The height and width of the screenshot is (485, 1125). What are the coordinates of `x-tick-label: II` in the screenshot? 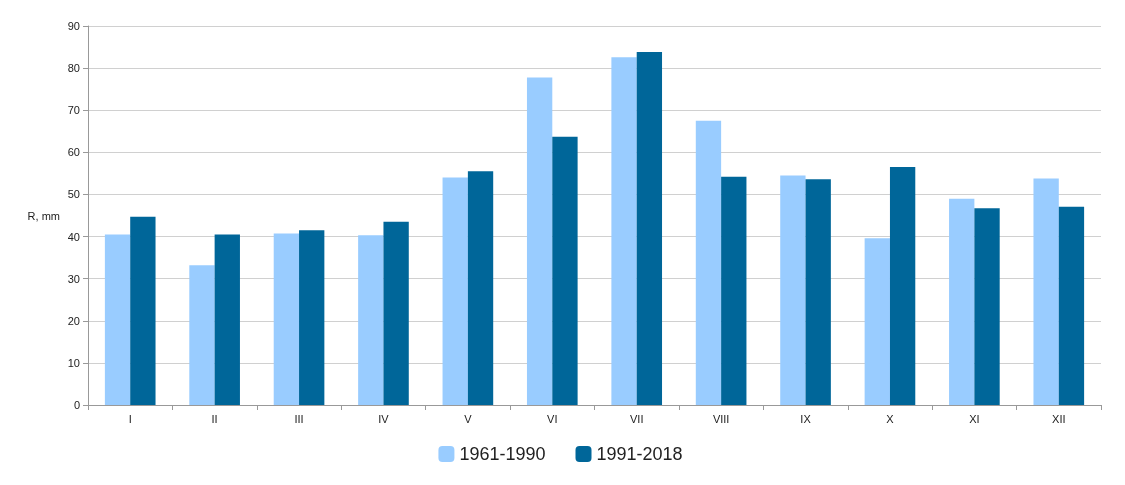 It's located at (214, 418).